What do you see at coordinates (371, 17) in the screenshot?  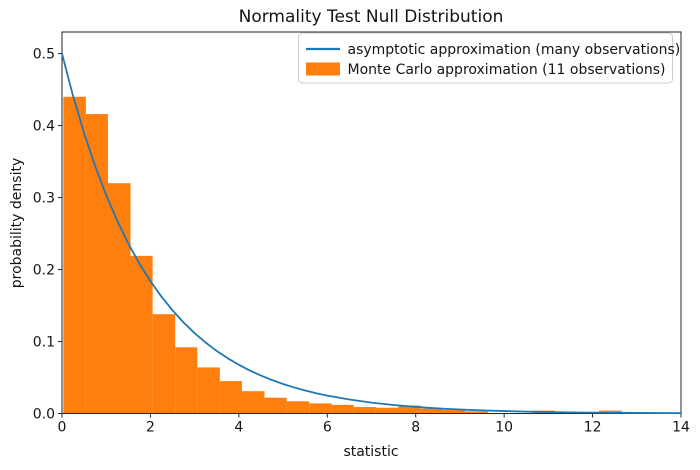 I see `chart-title: Normality Test Null Distribution` at bounding box center [371, 17].